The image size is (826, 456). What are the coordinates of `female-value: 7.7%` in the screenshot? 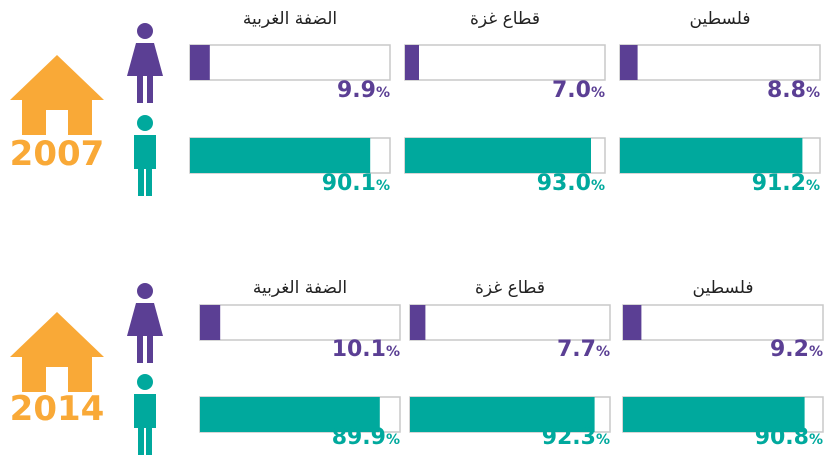 It's located at (583, 349).